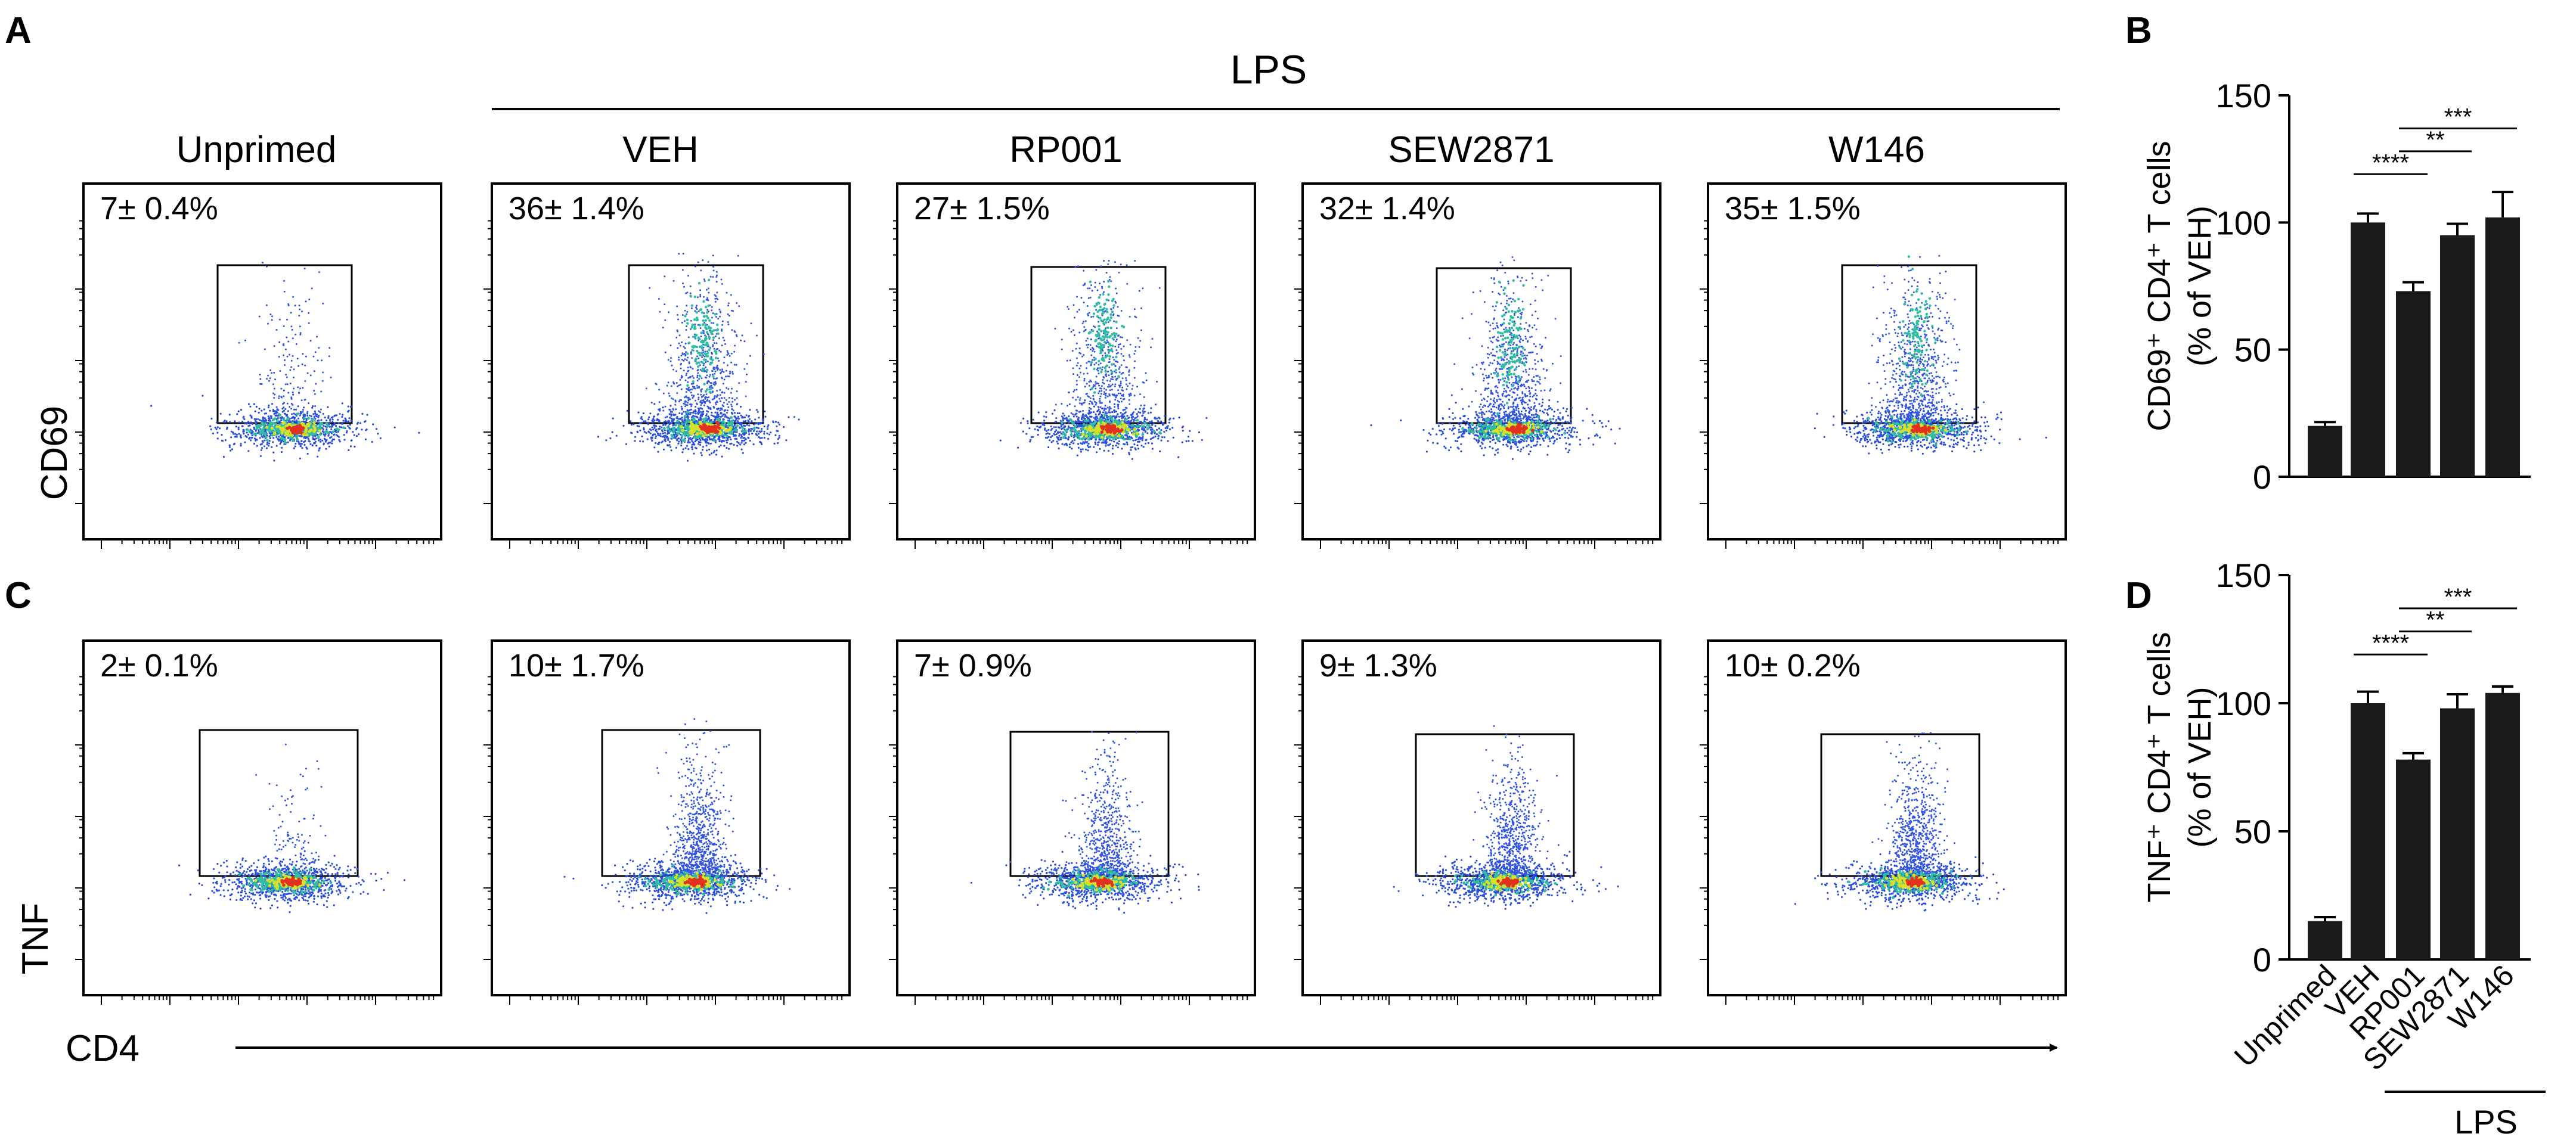 The height and width of the screenshot is (1143, 2576). I want to click on cd69-axis-label: CD69, so click(54, 453).